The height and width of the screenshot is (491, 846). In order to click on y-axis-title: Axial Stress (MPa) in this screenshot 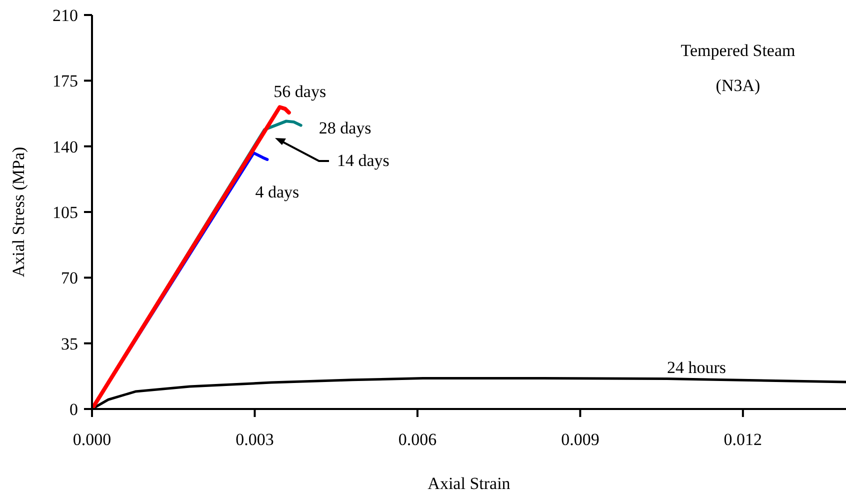, I will do `click(18, 212)`.